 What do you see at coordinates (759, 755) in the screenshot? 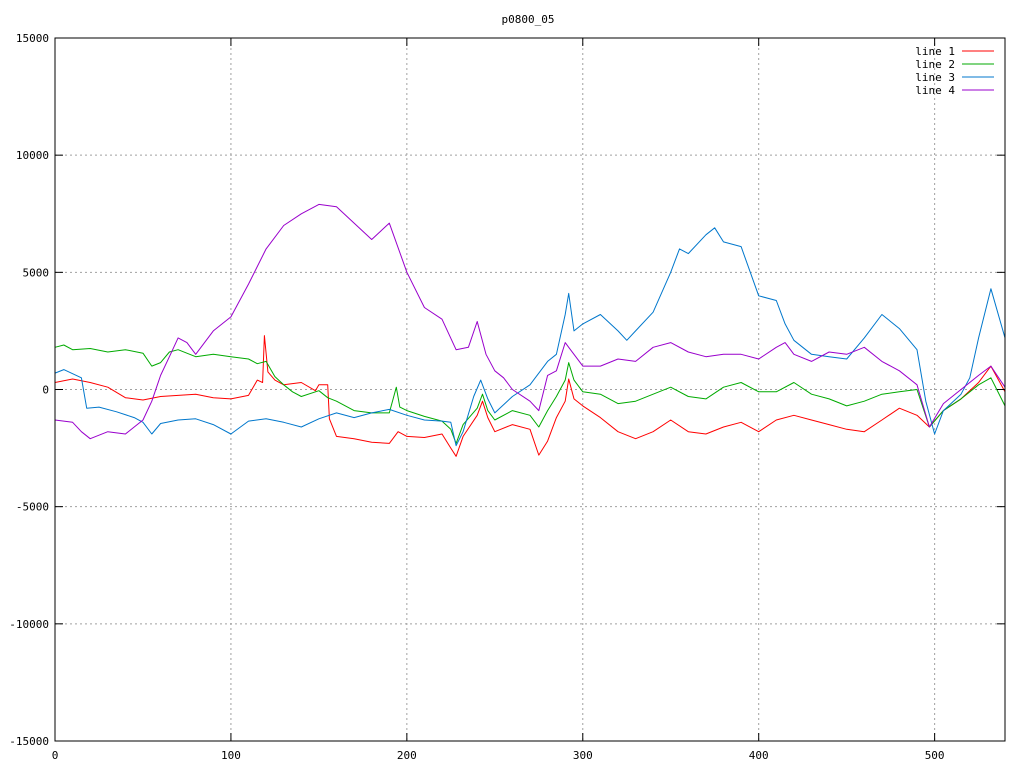
I see `x-tick-label: 400` at bounding box center [759, 755].